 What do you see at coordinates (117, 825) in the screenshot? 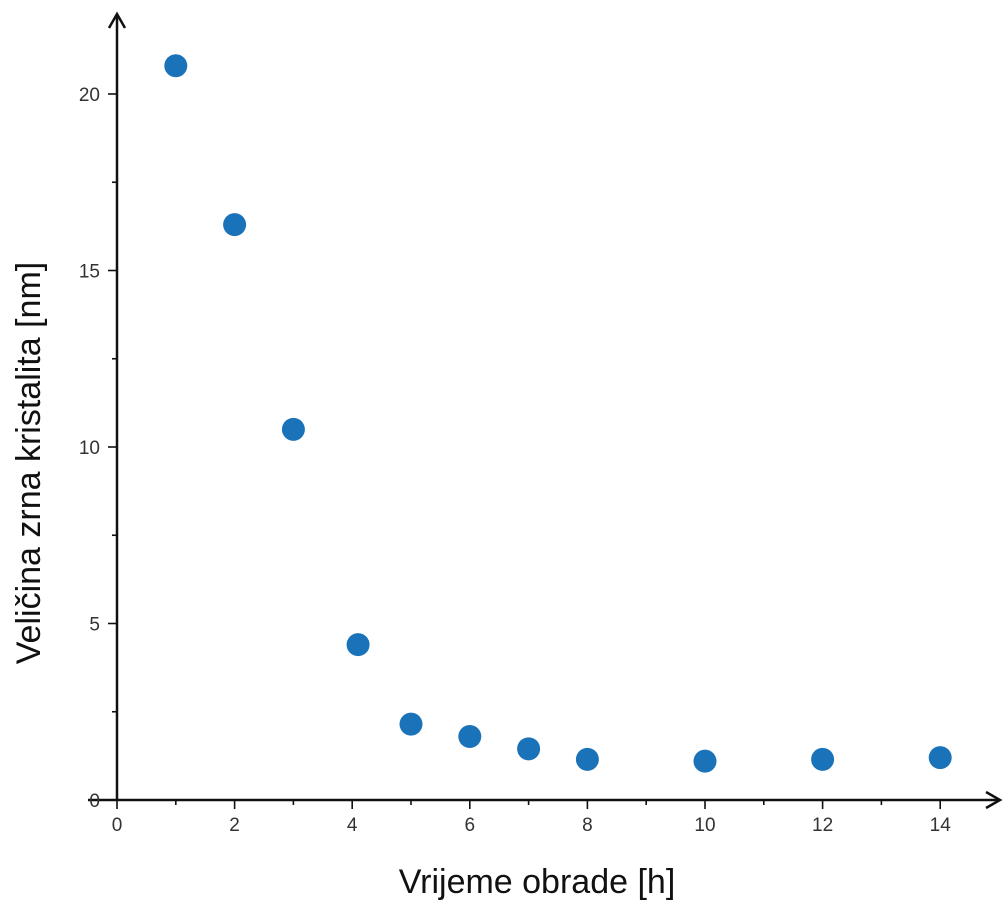
I see `x-tick-label: 0` at bounding box center [117, 825].